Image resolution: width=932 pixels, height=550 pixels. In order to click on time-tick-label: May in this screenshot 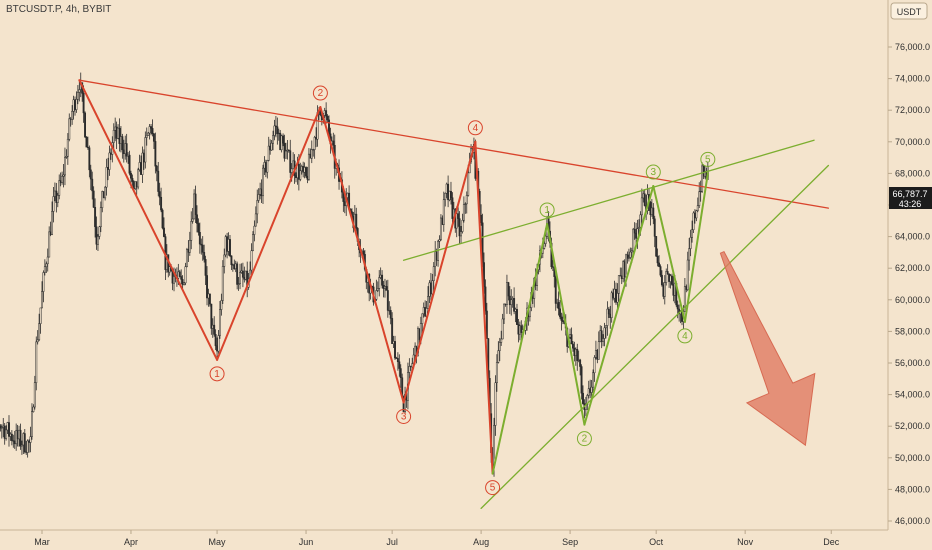, I will do `click(218, 542)`.